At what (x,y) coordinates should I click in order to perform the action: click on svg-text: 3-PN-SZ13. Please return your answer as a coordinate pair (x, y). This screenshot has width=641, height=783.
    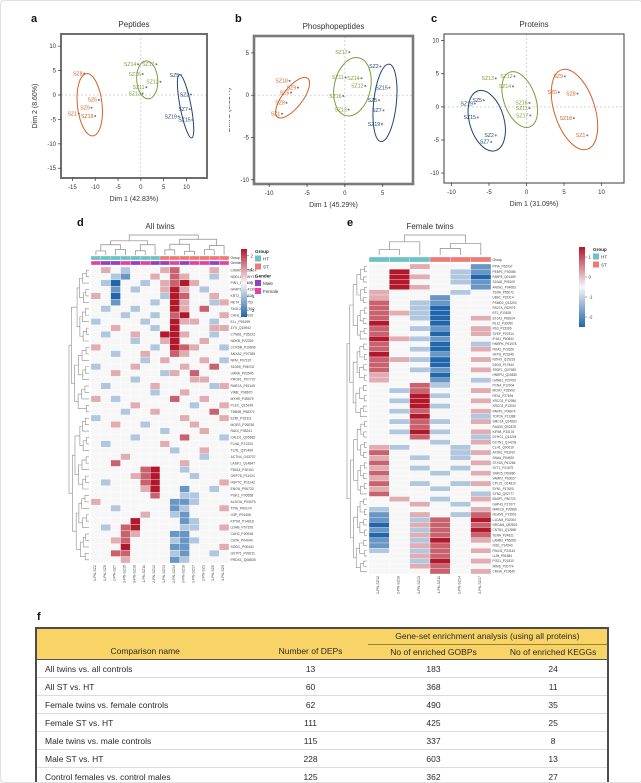
    Looking at the image, I should click on (419, 585).